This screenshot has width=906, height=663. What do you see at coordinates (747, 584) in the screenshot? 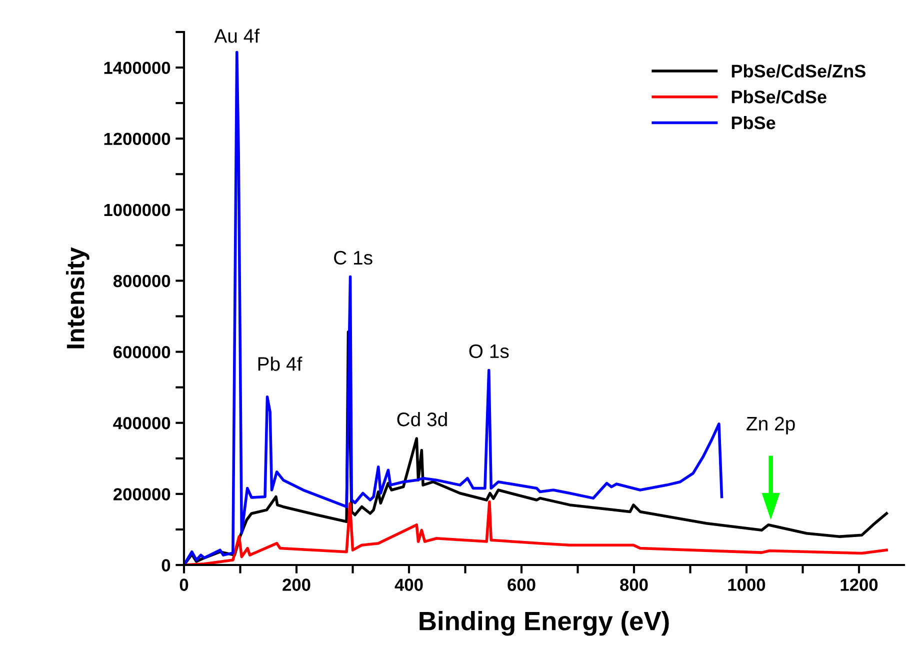
I see `x-tick-label: 1000` at bounding box center [747, 584].